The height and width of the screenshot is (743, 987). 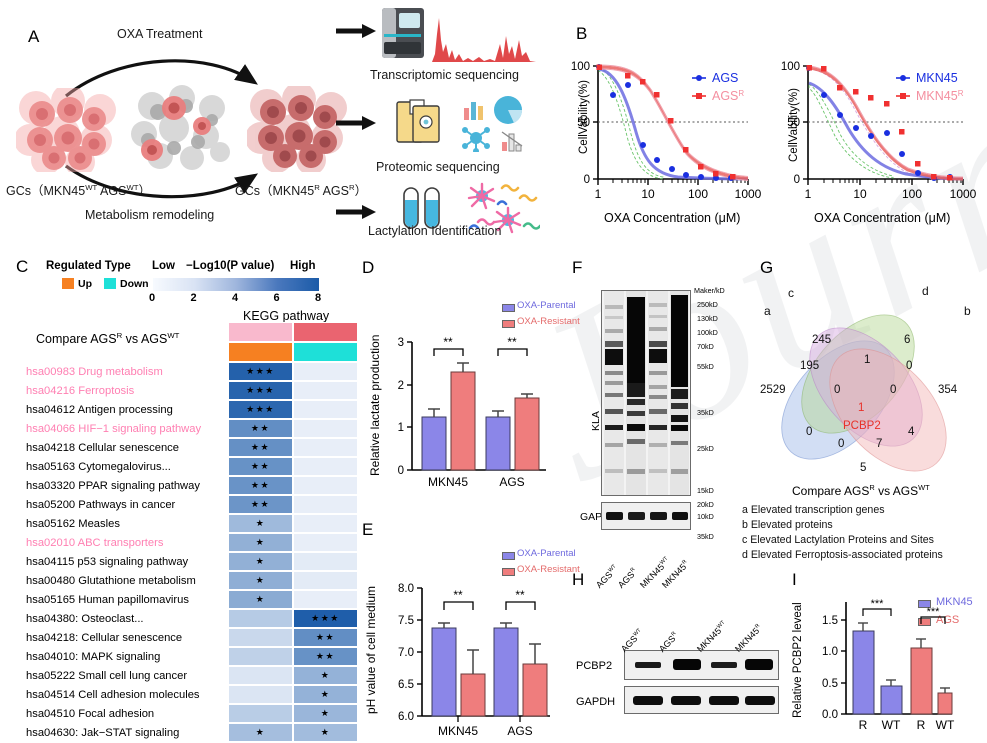 I want to click on pathway-label: hsa05200 Pathways in cancer, so click(x=101, y=504).